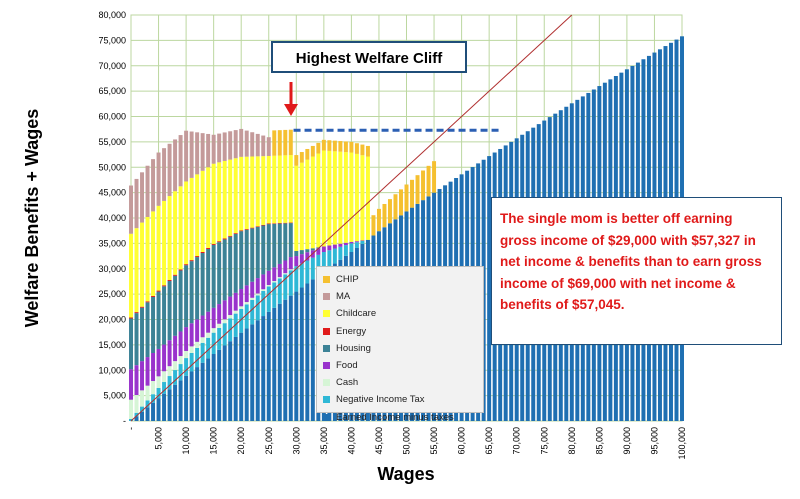 This screenshot has height=499, width=800. Describe the element at coordinates (599, 441) in the screenshot. I see `x-tick-label: 85,000` at that location.